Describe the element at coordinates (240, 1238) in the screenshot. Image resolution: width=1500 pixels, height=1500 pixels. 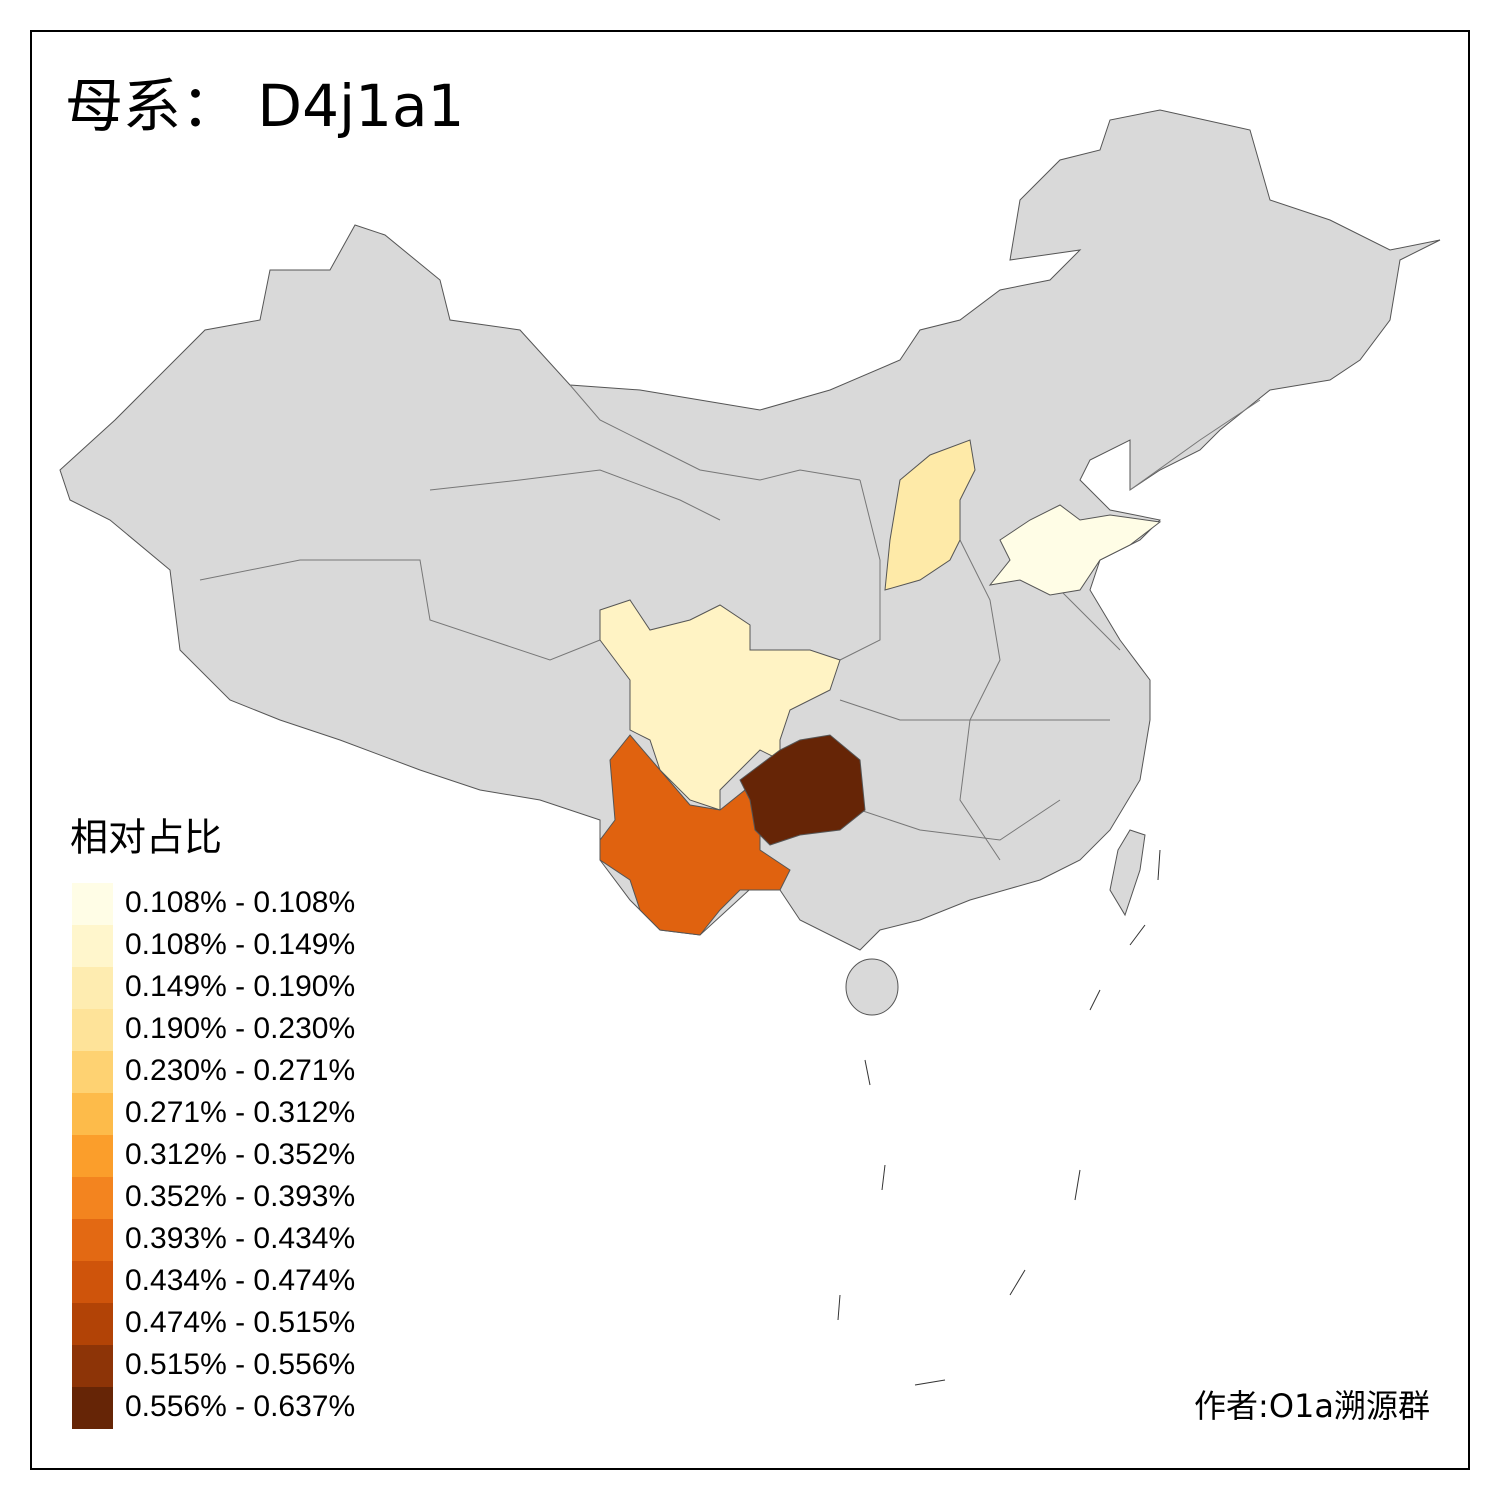
I see `legend-label: 0.393% - 0.434%` at that location.